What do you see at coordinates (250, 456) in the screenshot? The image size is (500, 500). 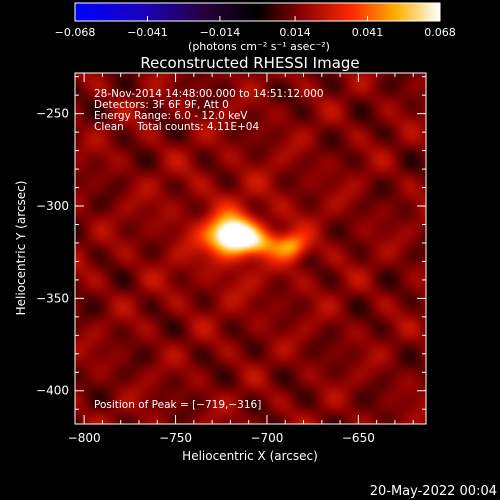 I see `x-axis-label: Heliocentric X (arcsec)` at bounding box center [250, 456].